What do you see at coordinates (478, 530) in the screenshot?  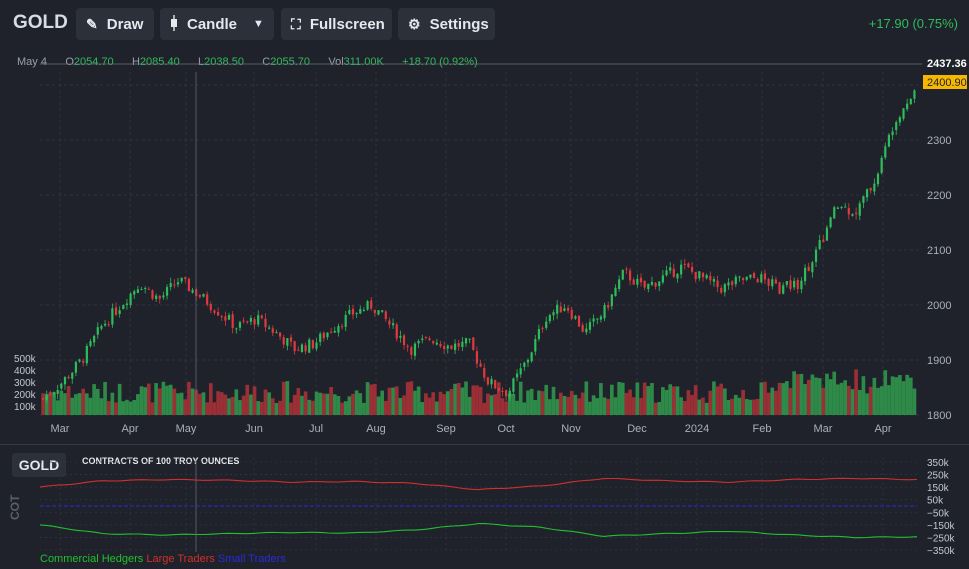 I see `cot-line-commercial-hedgers` at bounding box center [478, 530].